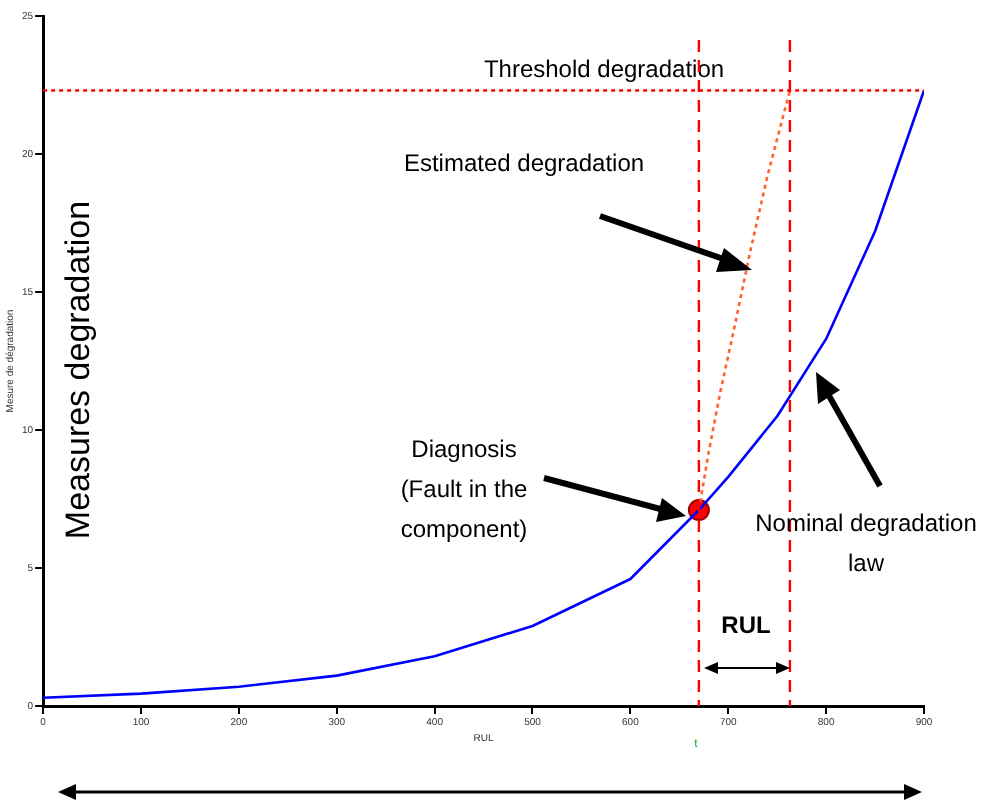 The width and height of the screenshot is (1004, 802). What do you see at coordinates (464, 488) in the screenshot?
I see `annotation: Diagnosis (Fault in the component)` at bounding box center [464, 488].